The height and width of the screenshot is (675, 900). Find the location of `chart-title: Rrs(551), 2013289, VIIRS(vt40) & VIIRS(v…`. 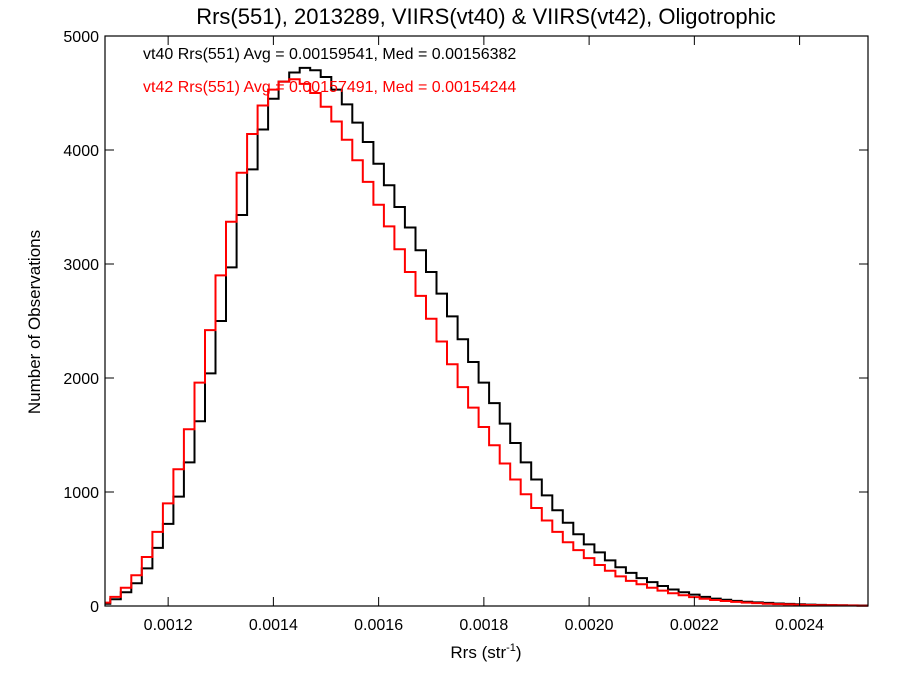

chart-title: Rrs(551), 2013289, VIIRS(vt40) & VIIRS(v… is located at coordinates (486, 16).